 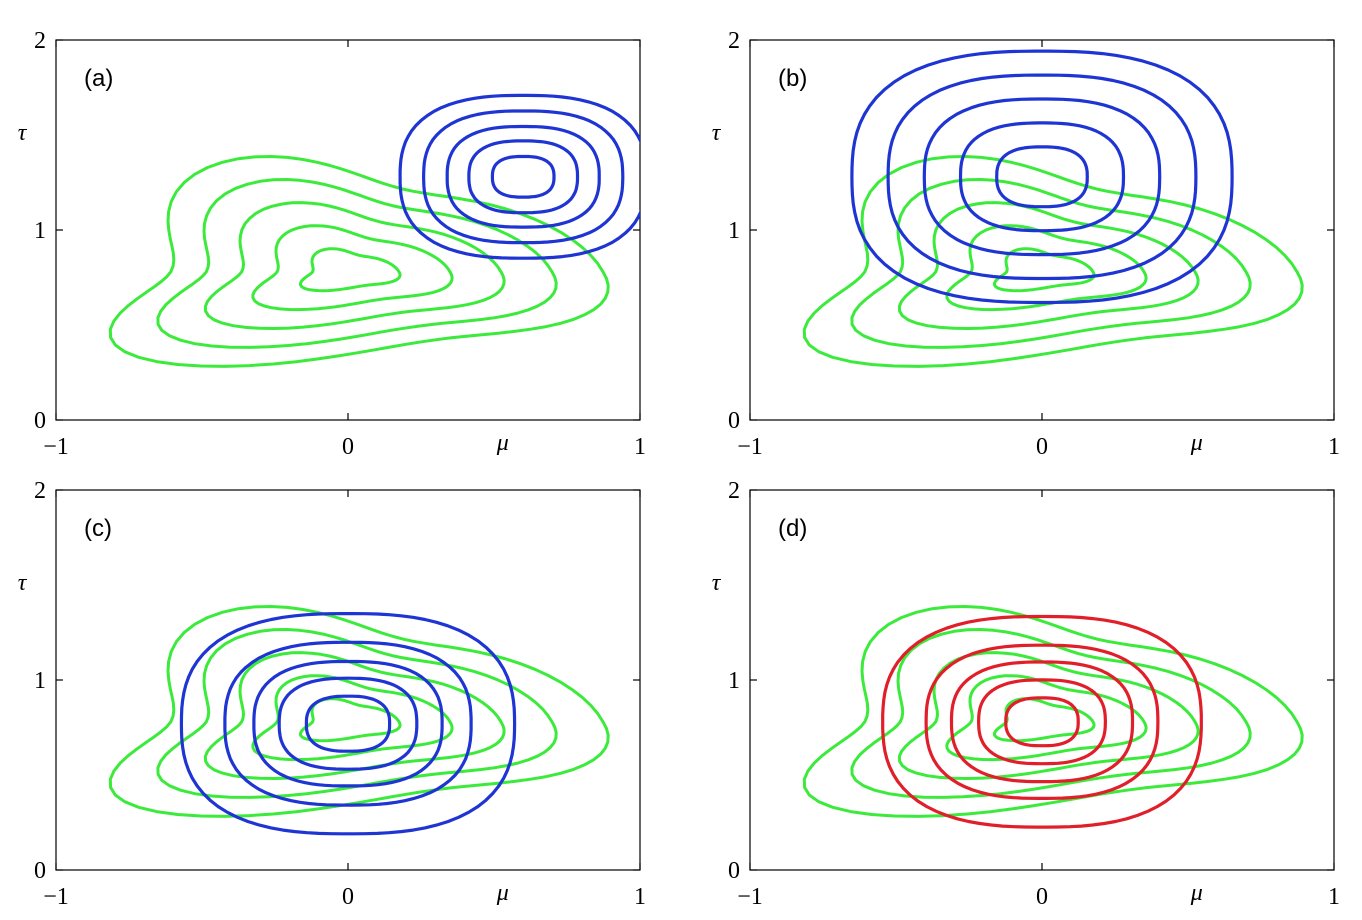 I want to click on panel-label: (b), so click(x=792, y=78).